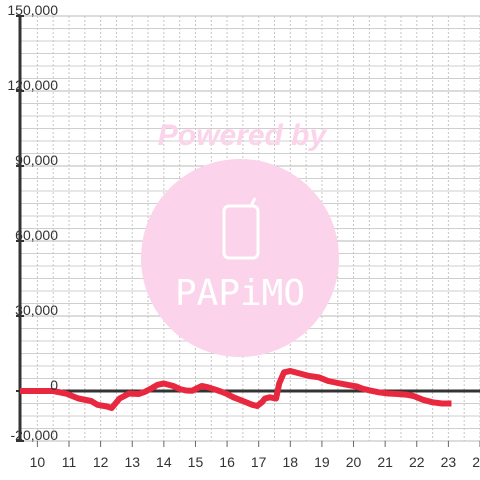 The image size is (480, 480). Describe the element at coordinates (354, 462) in the screenshot. I see `x-tick-label: 20` at that location.